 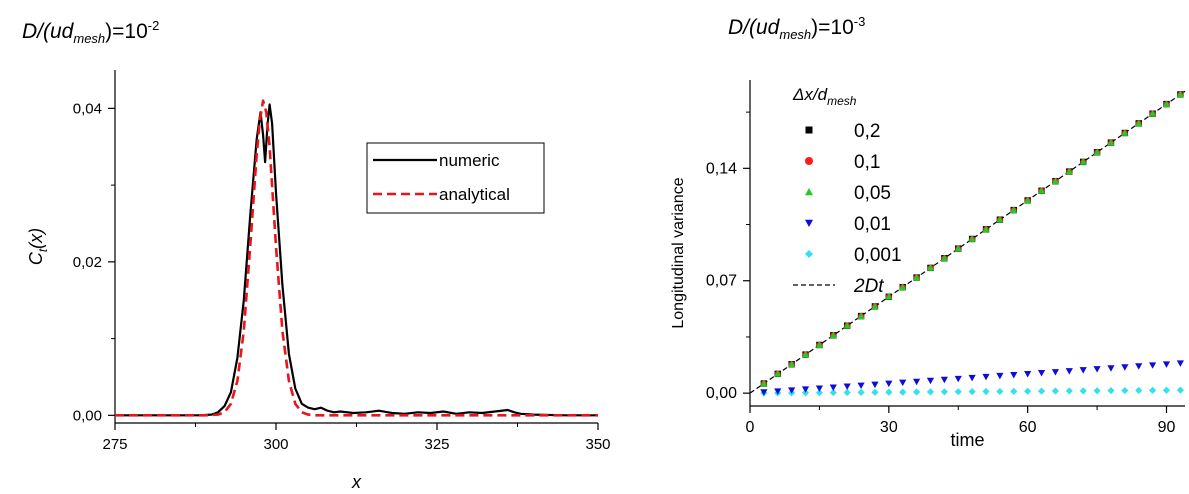 I want to click on y-axis-label: Longitudinal variance, so click(x=678, y=252).